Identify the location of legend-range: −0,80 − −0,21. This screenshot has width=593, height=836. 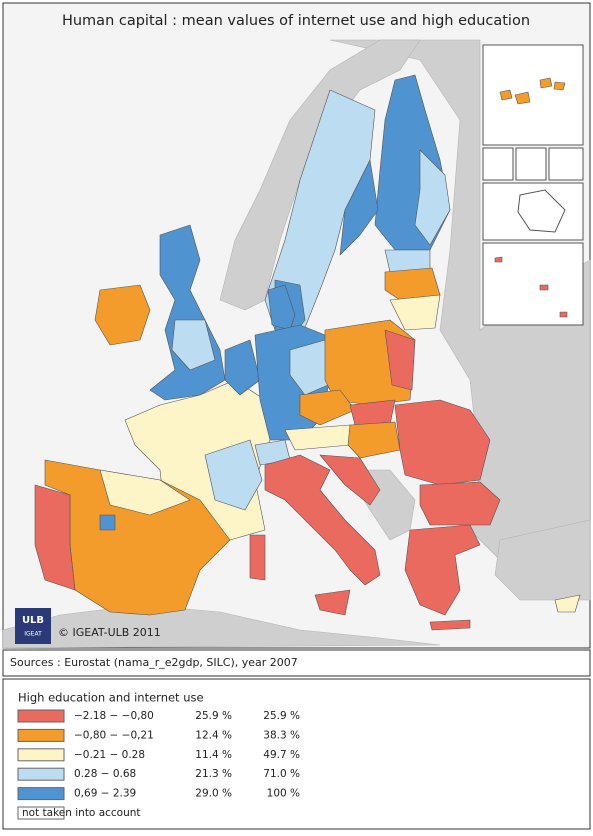
(114, 735).